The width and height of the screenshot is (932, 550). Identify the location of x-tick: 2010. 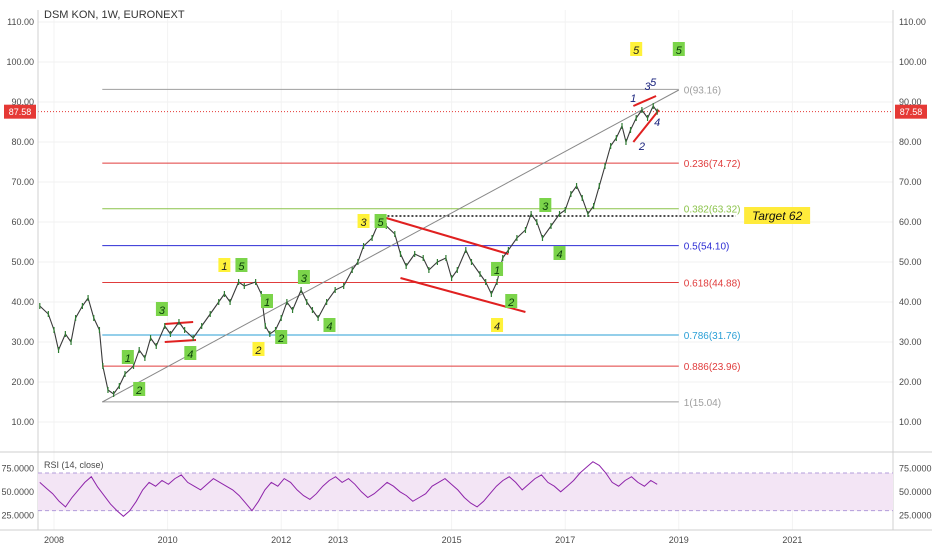
(168, 540).